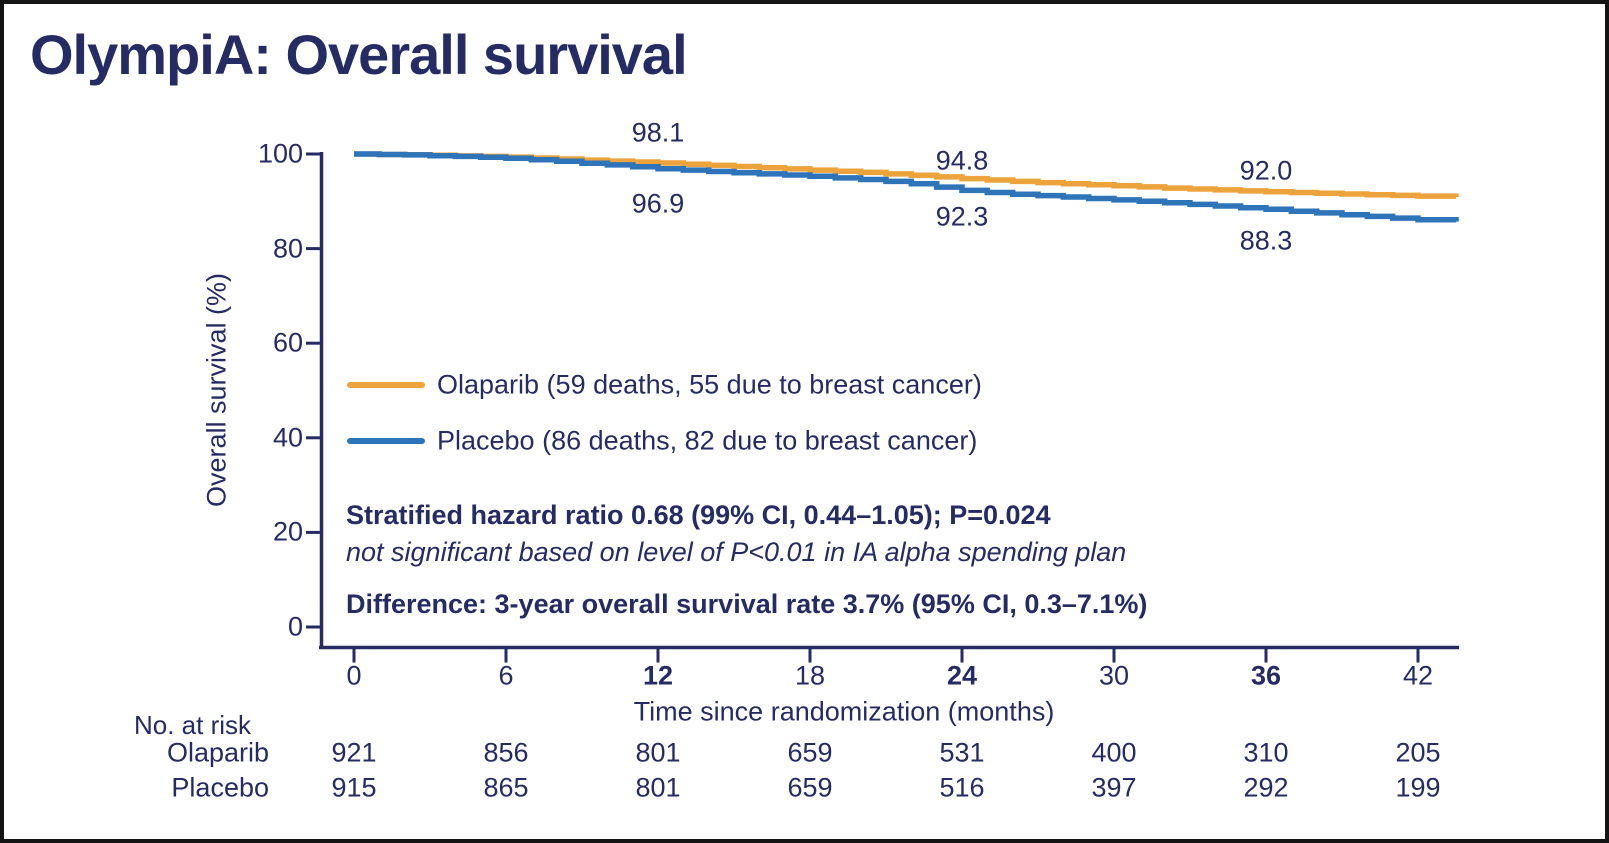 The height and width of the screenshot is (843, 1609). Describe the element at coordinates (506, 787) in the screenshot. I see `risk-value-placebo-6: 865` at that location.